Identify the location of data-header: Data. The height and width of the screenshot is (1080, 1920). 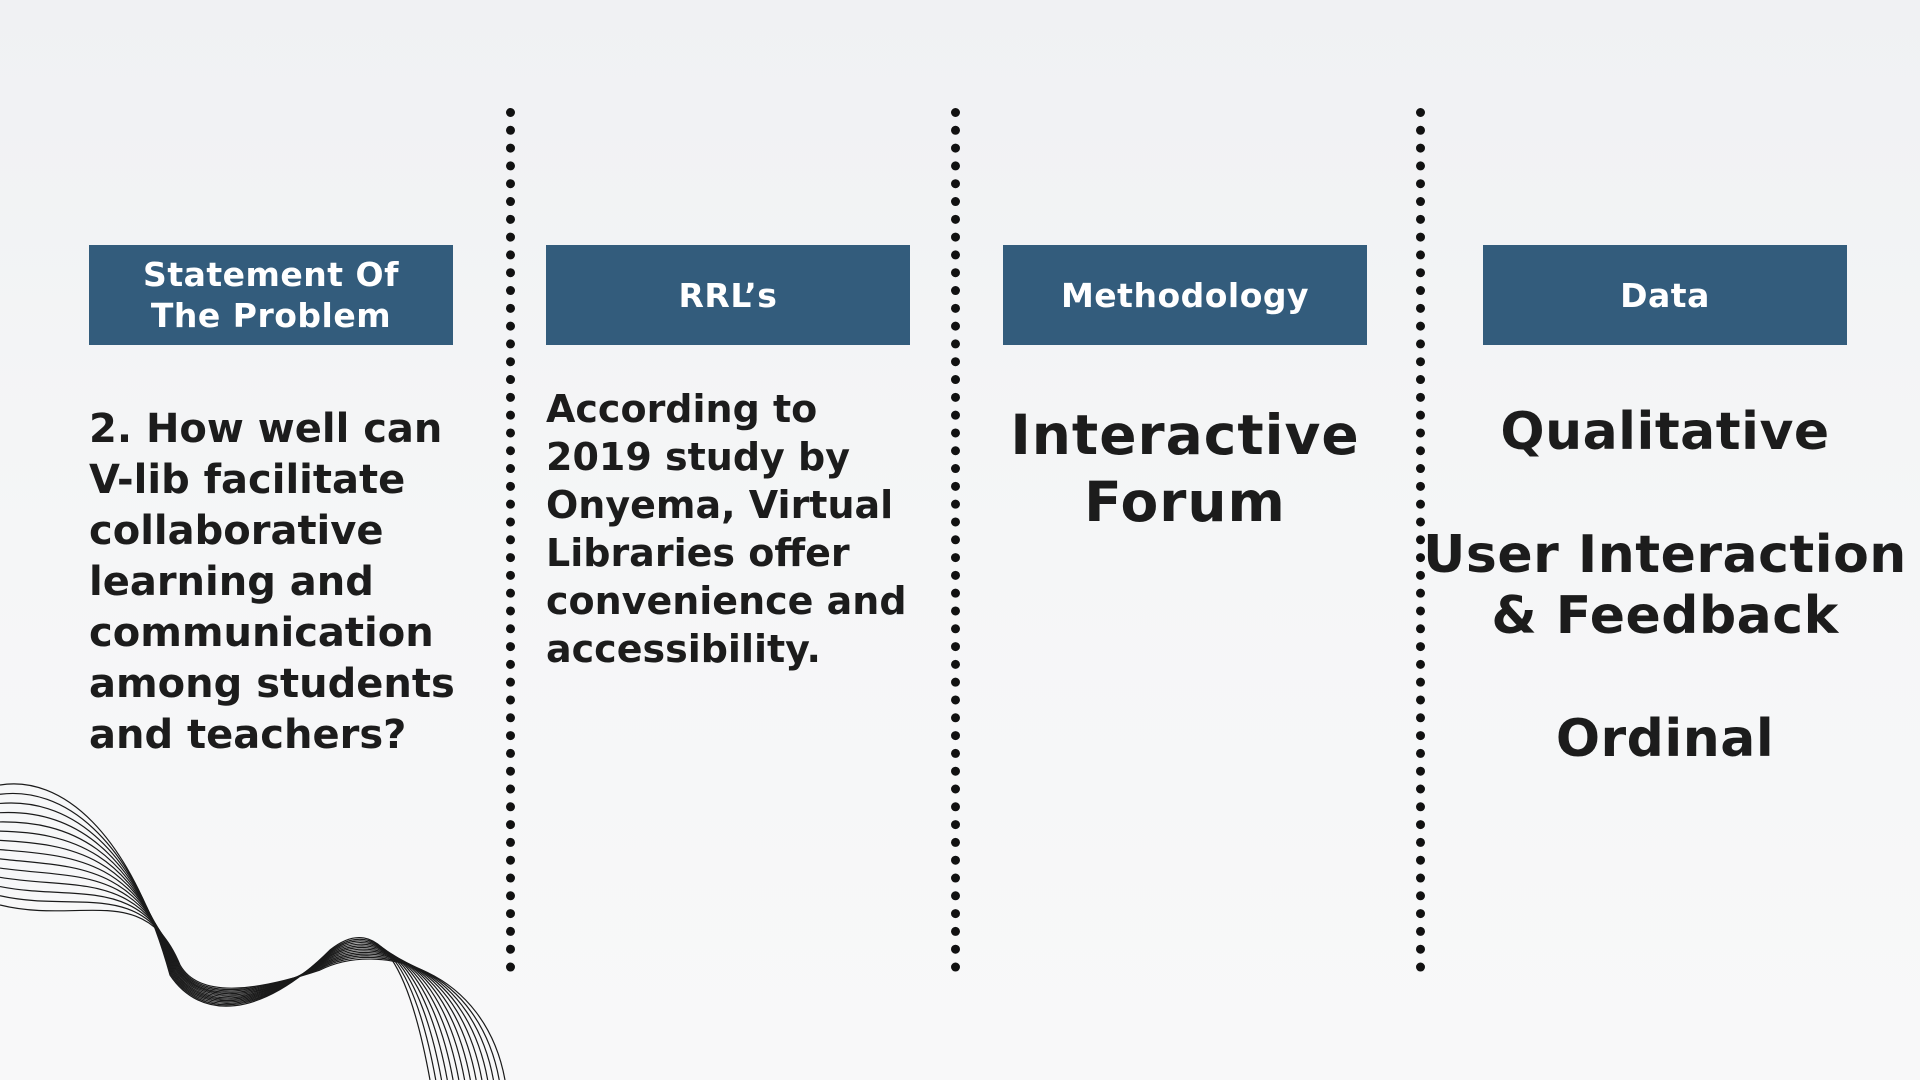
(1665, 295).